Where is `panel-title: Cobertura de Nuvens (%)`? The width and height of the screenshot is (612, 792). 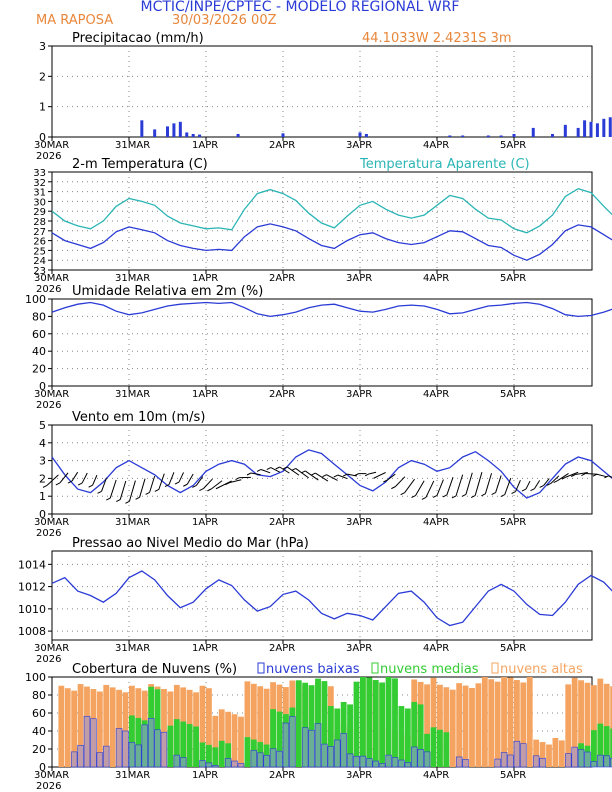 panel-title: Cobertura de Nuvens (%) is located at coordinates (154, 669).